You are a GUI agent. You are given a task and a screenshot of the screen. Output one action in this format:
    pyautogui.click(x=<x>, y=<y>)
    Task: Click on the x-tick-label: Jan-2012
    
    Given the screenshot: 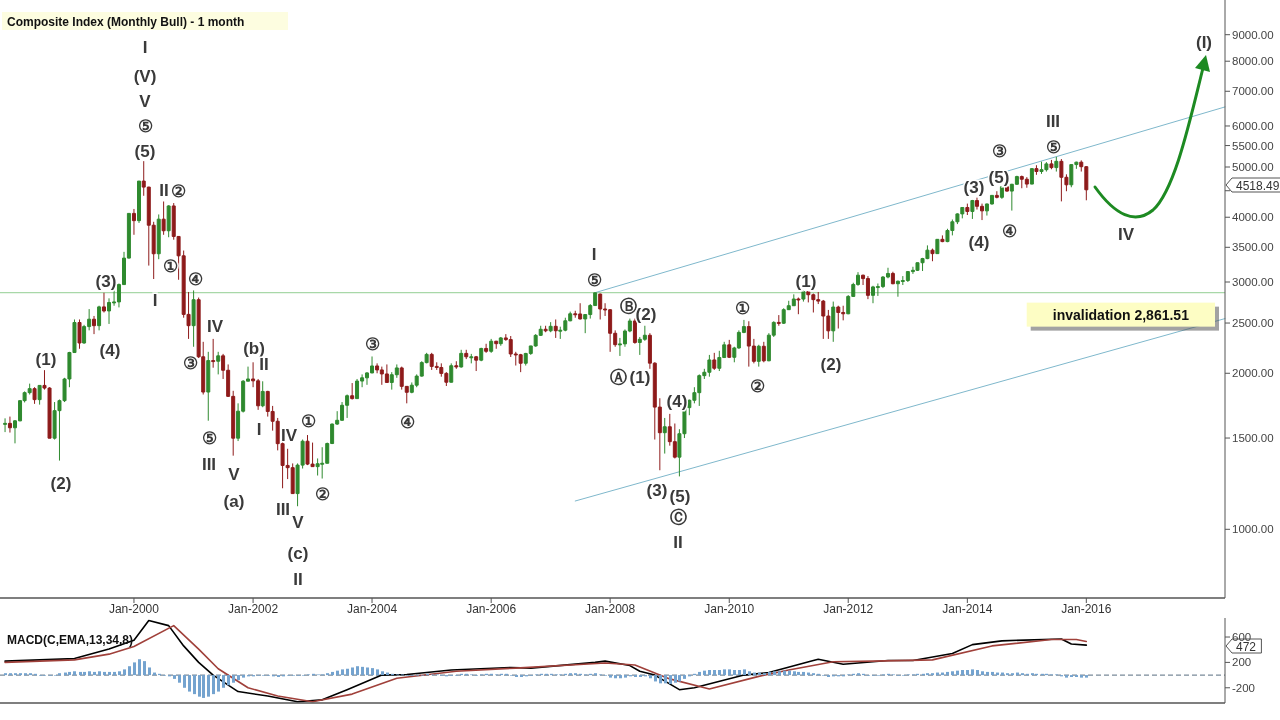 What is the action you would take?
    pyautogui.click(x=848, y=609)
    